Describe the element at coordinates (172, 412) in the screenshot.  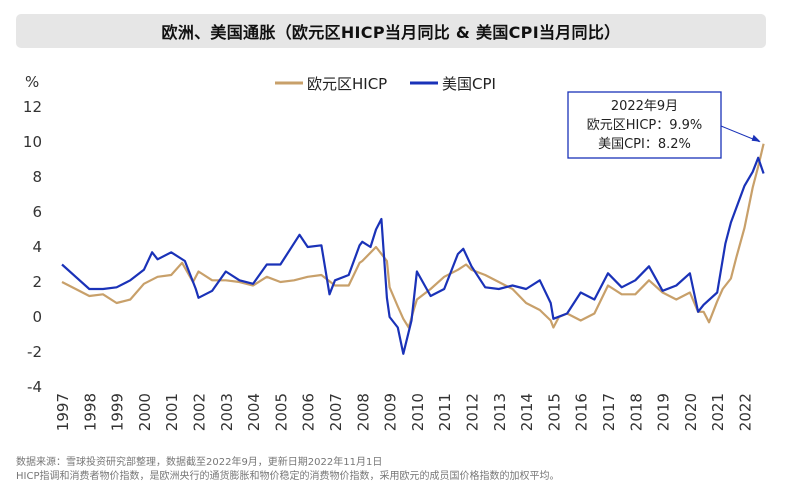
I see `x-tick-label: 2001` at that location.